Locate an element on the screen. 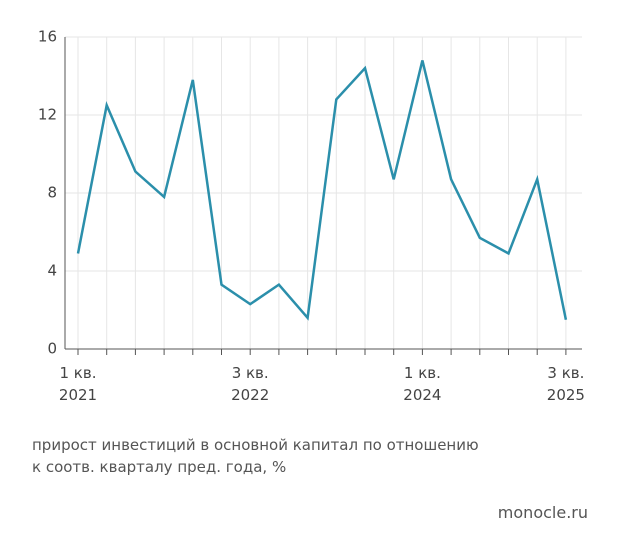 The width and height of the screenshot is (620, 550). x-tick-label: 3 кв. 2022 is located at coordinates (250, 384).